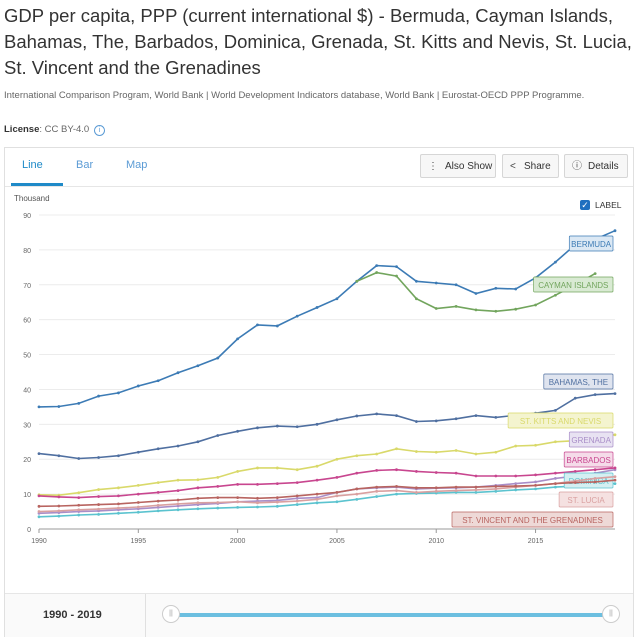 This screenshot has height=639, width=639. What do you see at coordinates (585, 205) in the screenshot?
I see `label-checkbox: ✓` at bounding box center [585, 205].